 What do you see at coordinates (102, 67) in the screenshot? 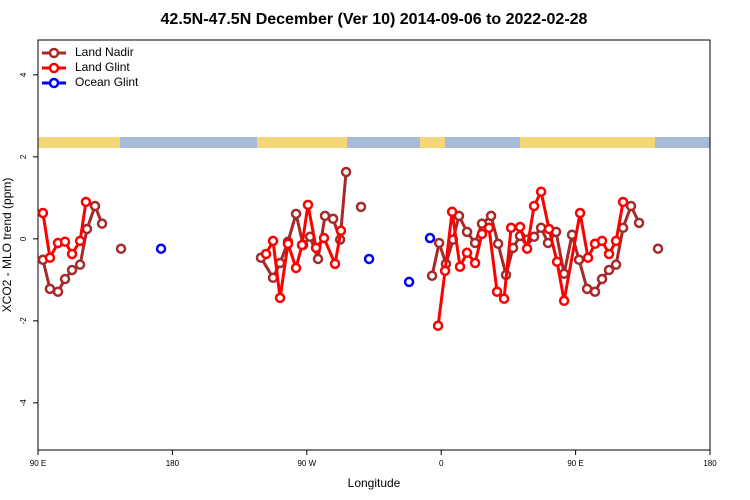
I see `legend-label: Land Glint` at bounding box center [102, 67].